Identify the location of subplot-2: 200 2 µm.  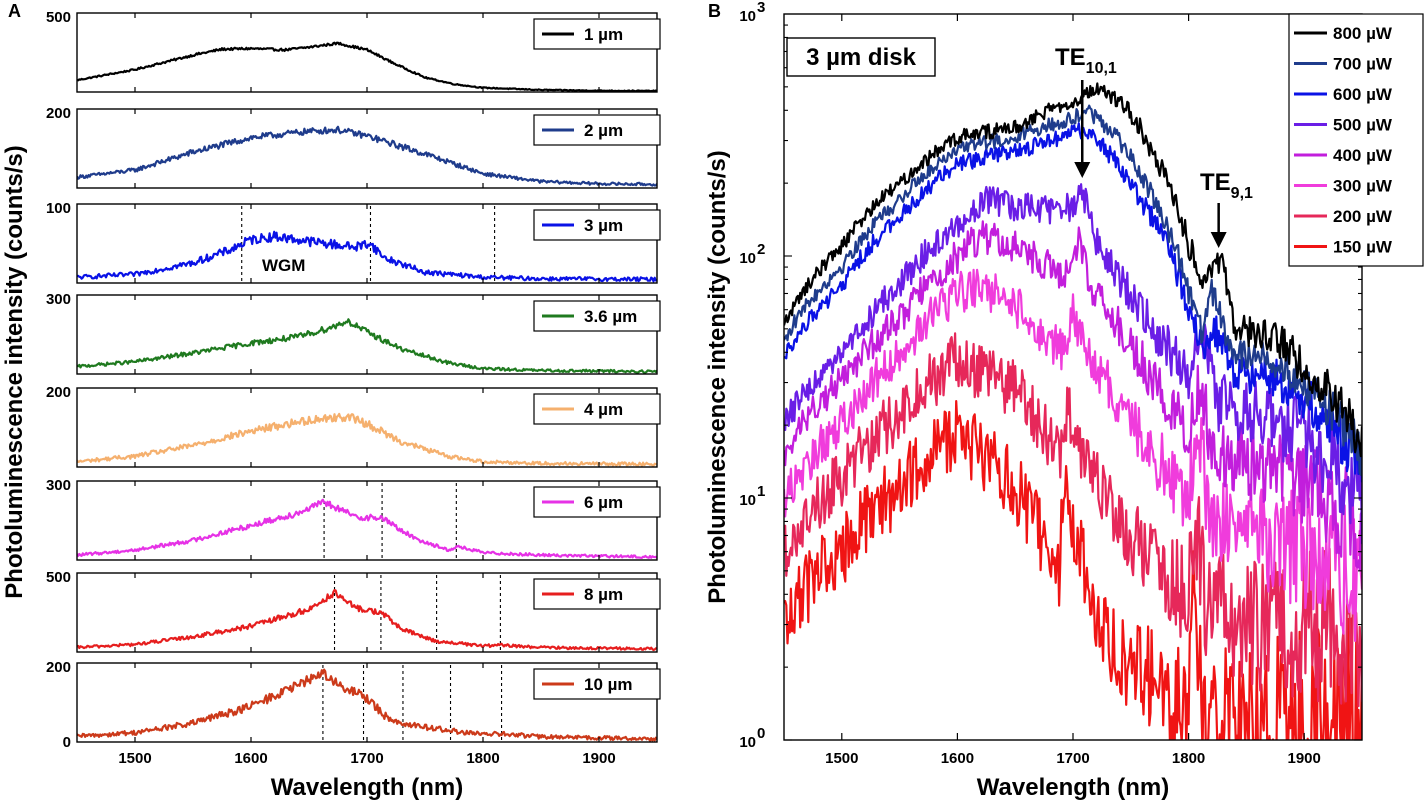
(353, 147).